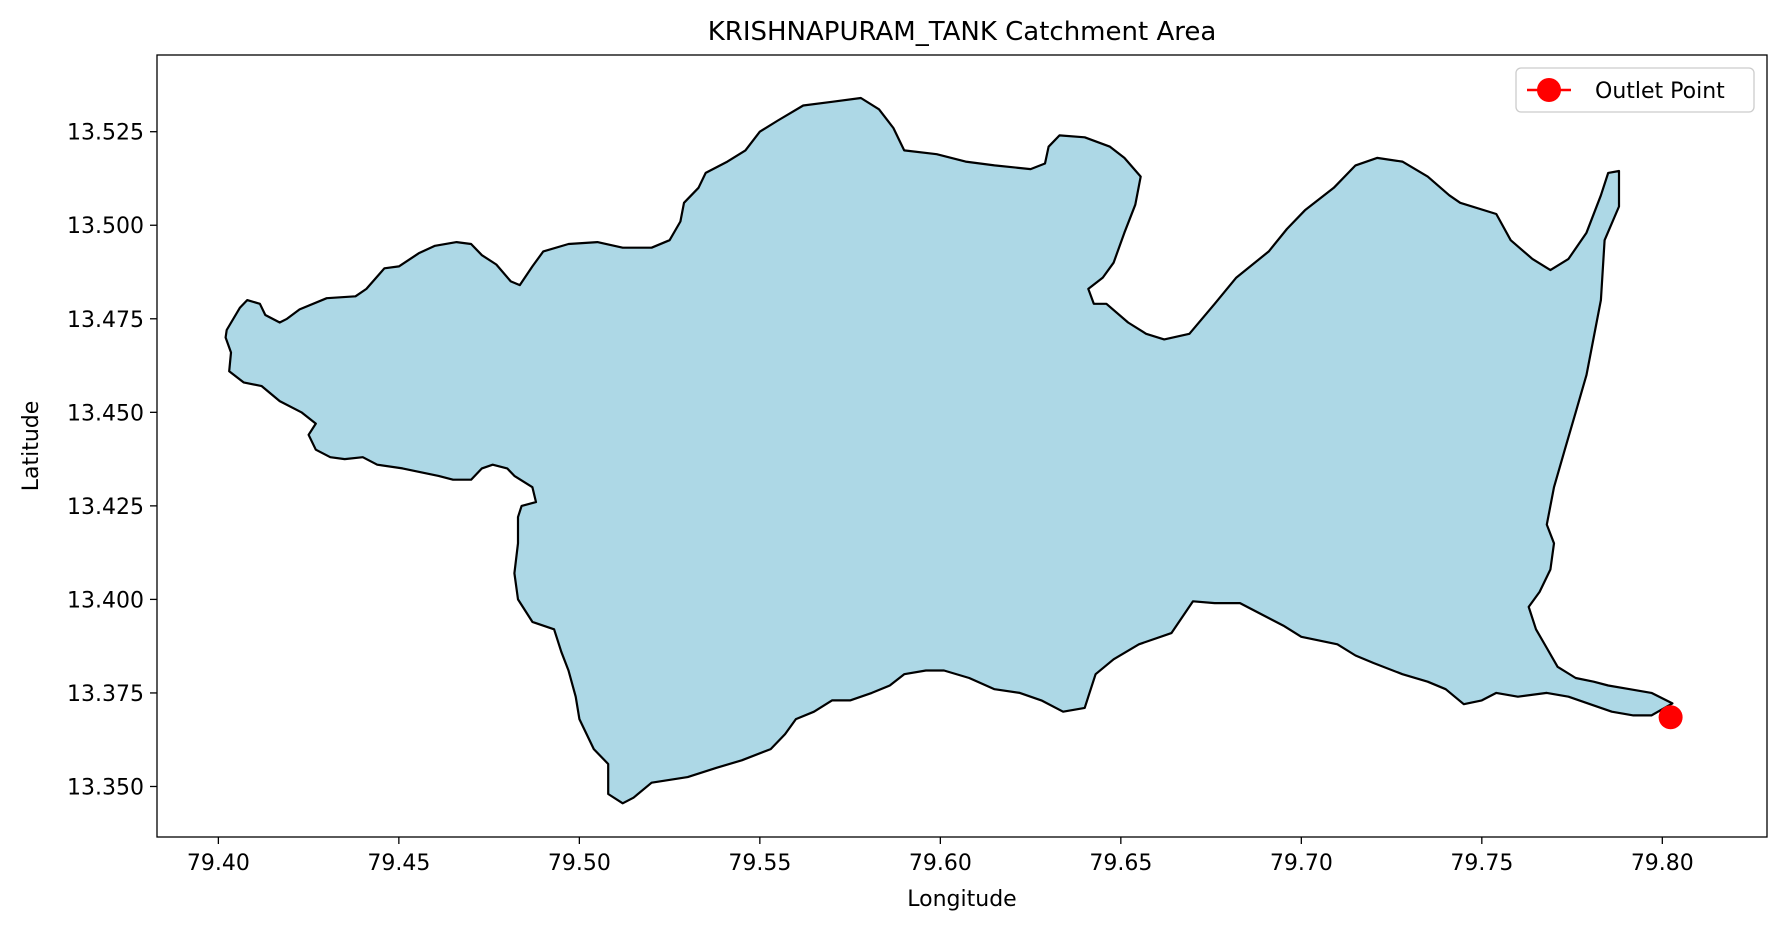  I want to click on x-tick-label: 79.50, so click(579, 863).